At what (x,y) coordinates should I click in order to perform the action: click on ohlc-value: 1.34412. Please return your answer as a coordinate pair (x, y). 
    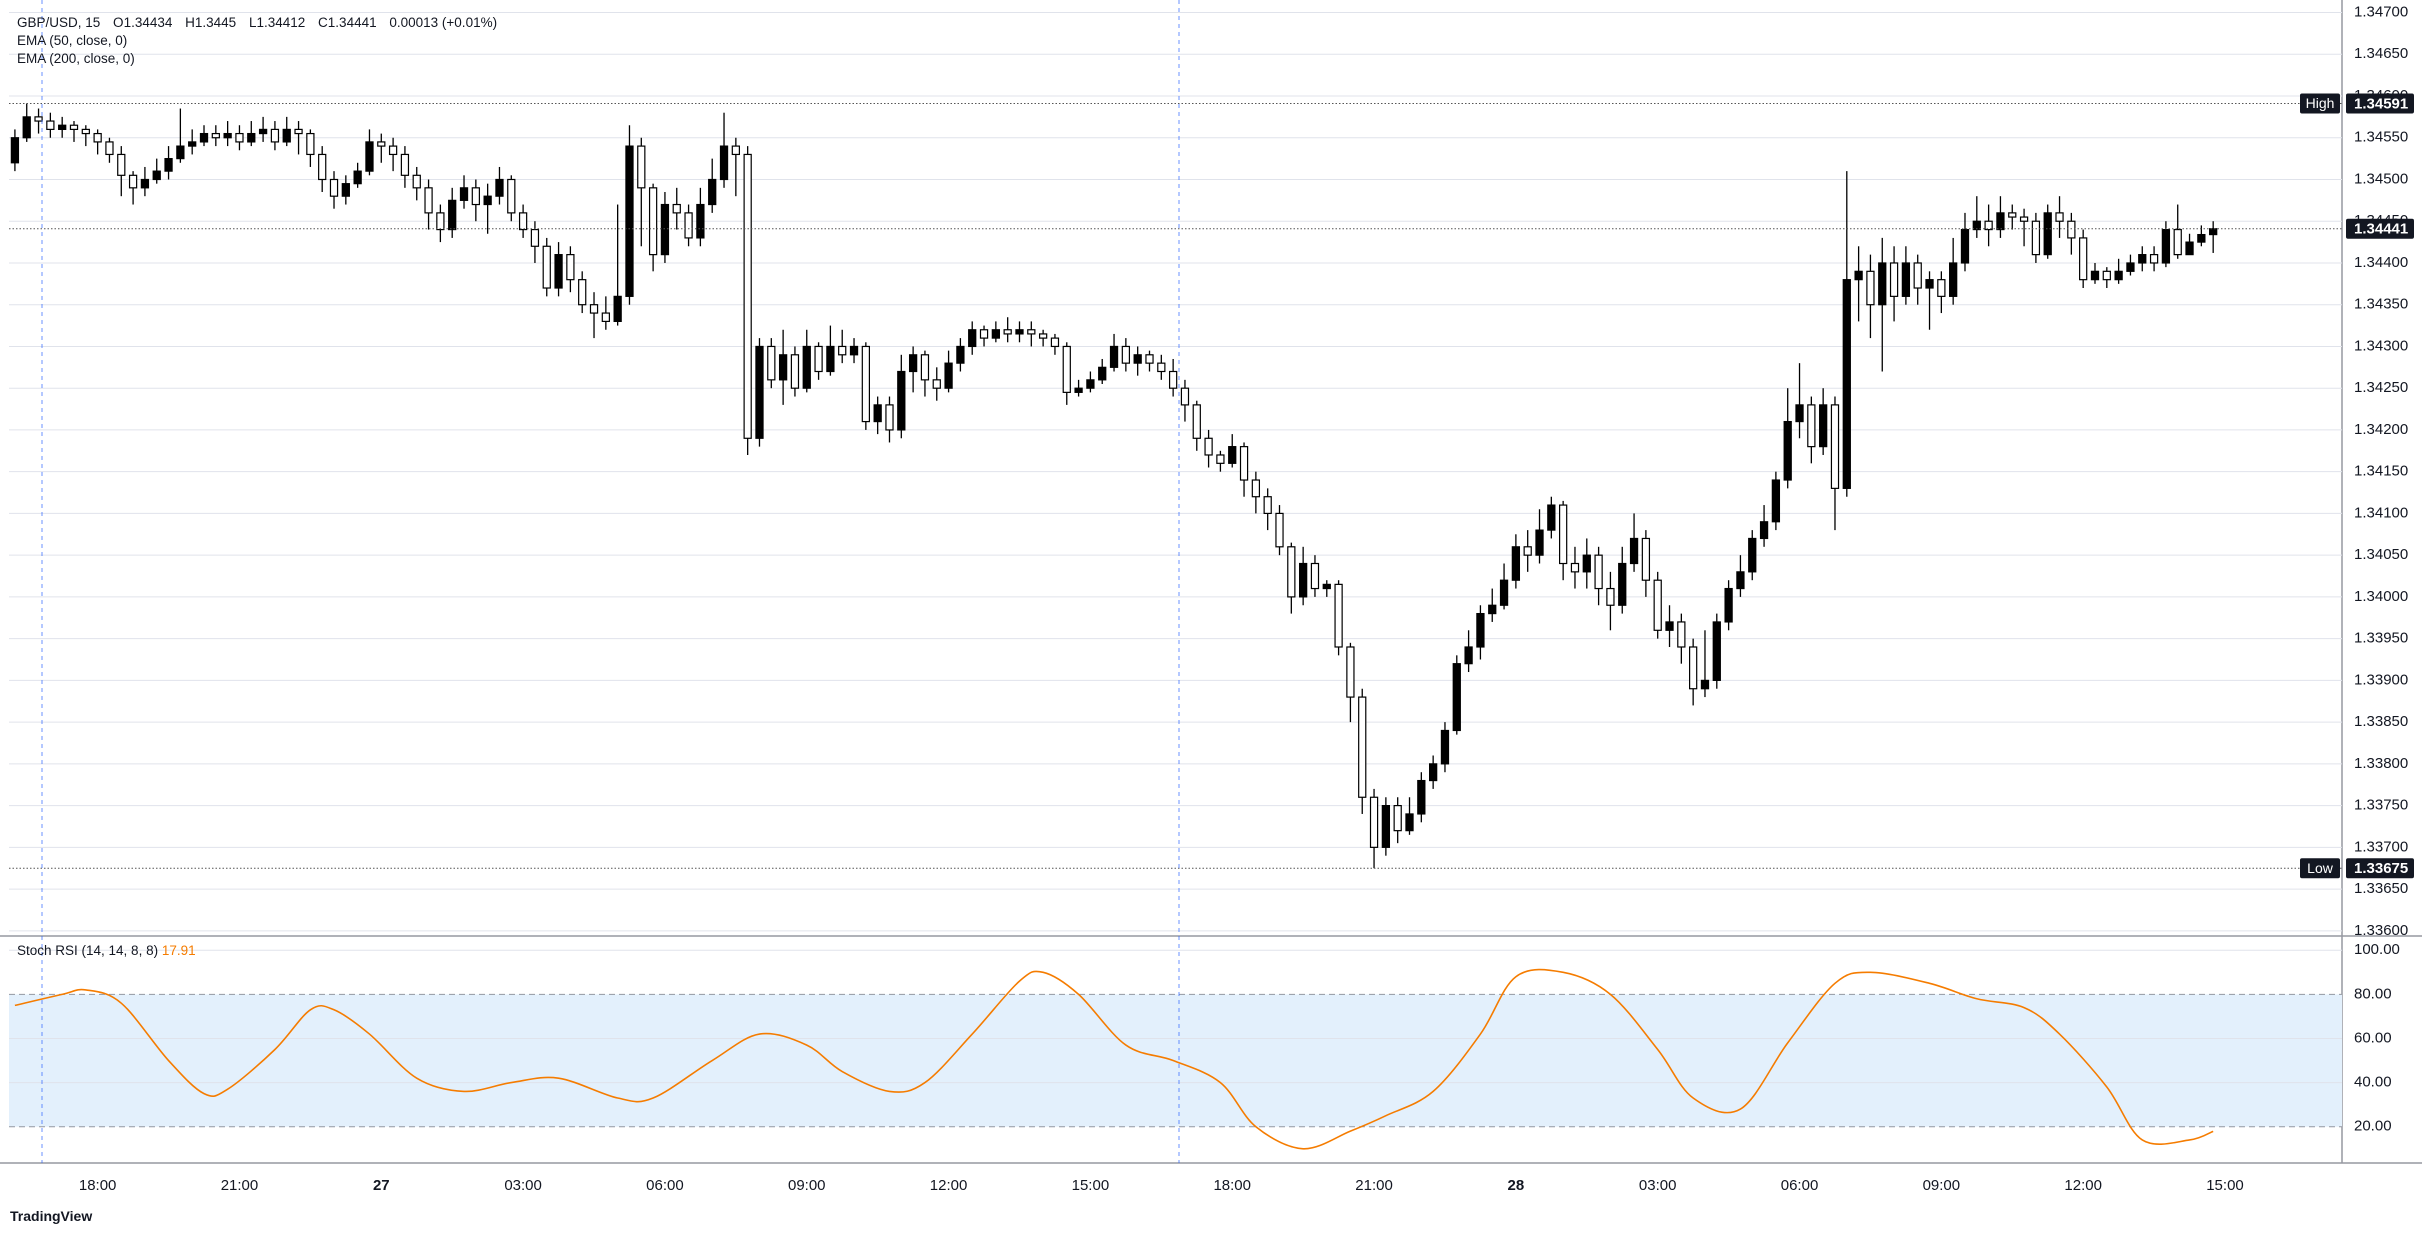
    Looking at the image, I should click on (281, 22).